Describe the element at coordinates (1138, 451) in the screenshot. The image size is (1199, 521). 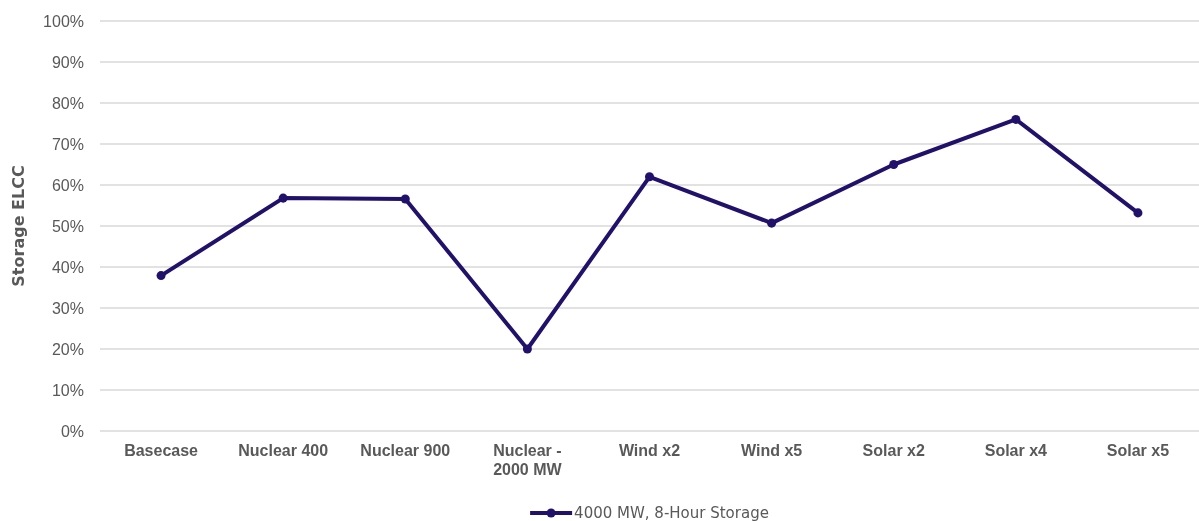
I see `x-tick-label: Solar x5` at that location.